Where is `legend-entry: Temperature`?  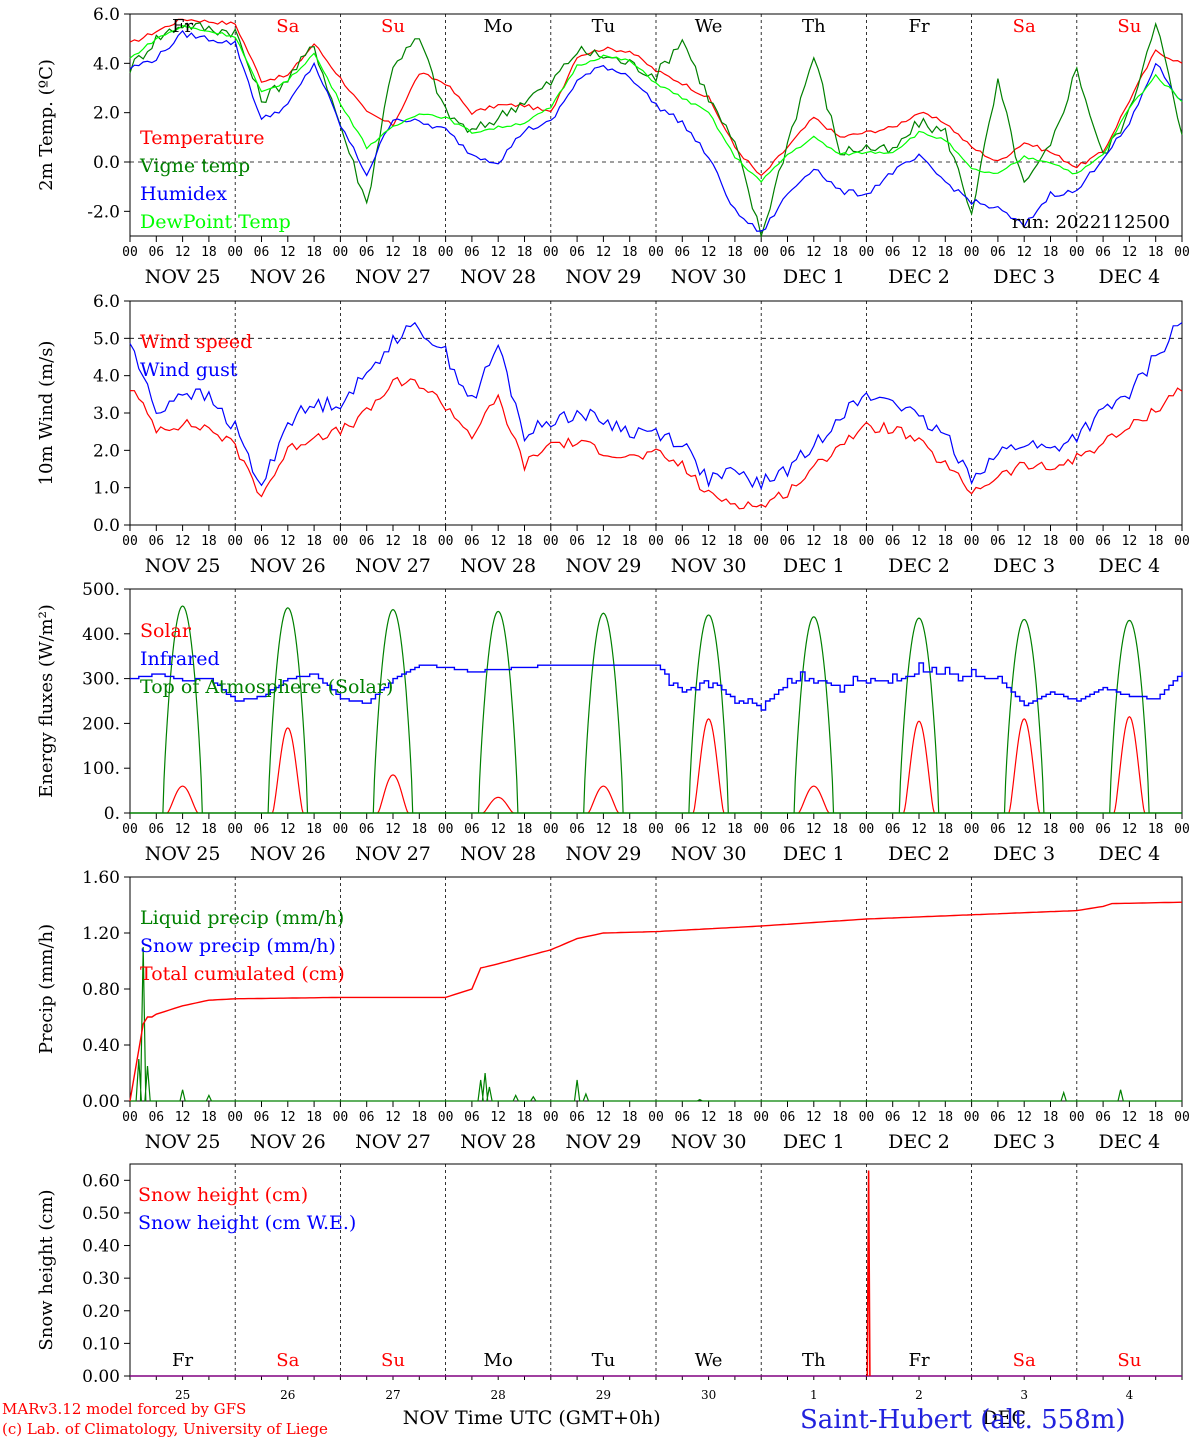 legend-entry: Temperature is located at coordinates (202, 138).